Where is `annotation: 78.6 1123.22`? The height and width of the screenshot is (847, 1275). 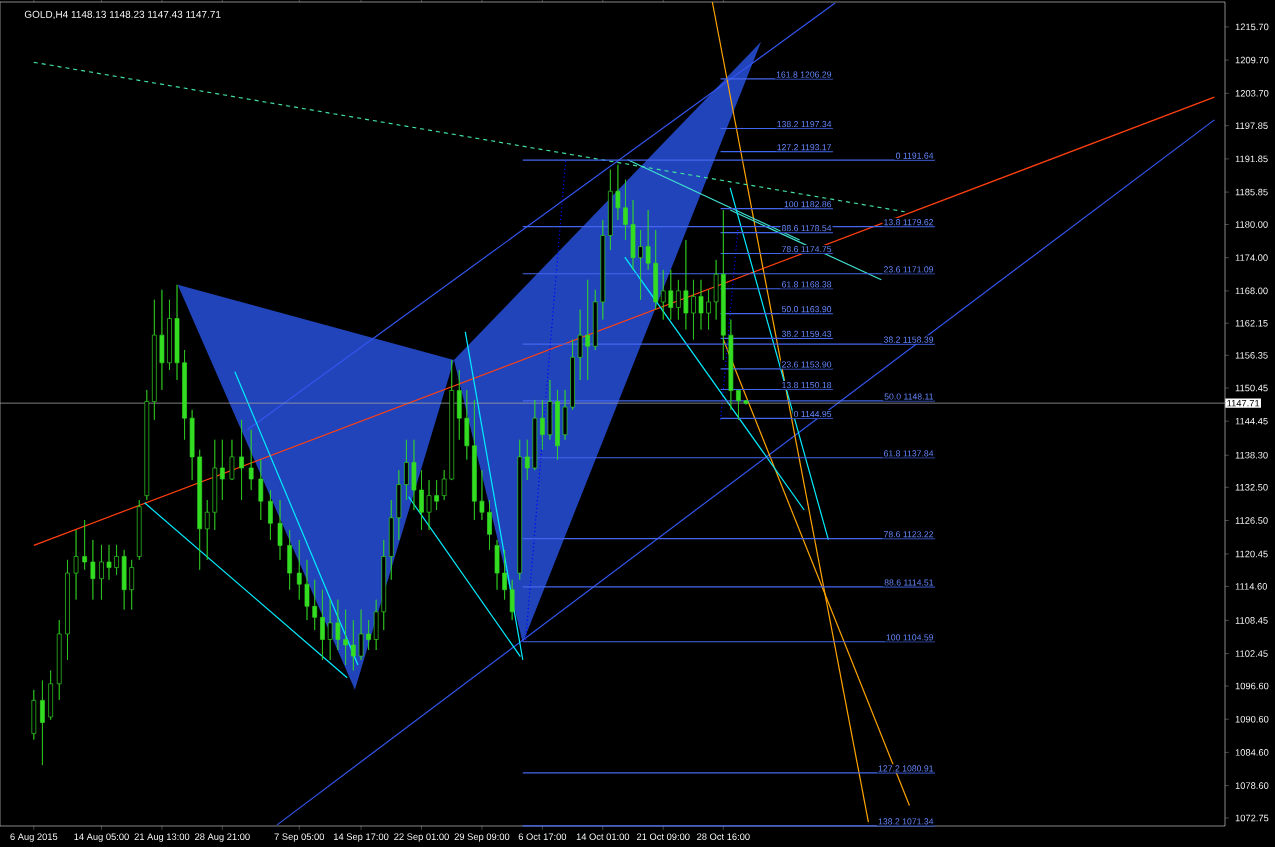
annotation: 78.6 1123.22 is located at coordinates (909, 534).